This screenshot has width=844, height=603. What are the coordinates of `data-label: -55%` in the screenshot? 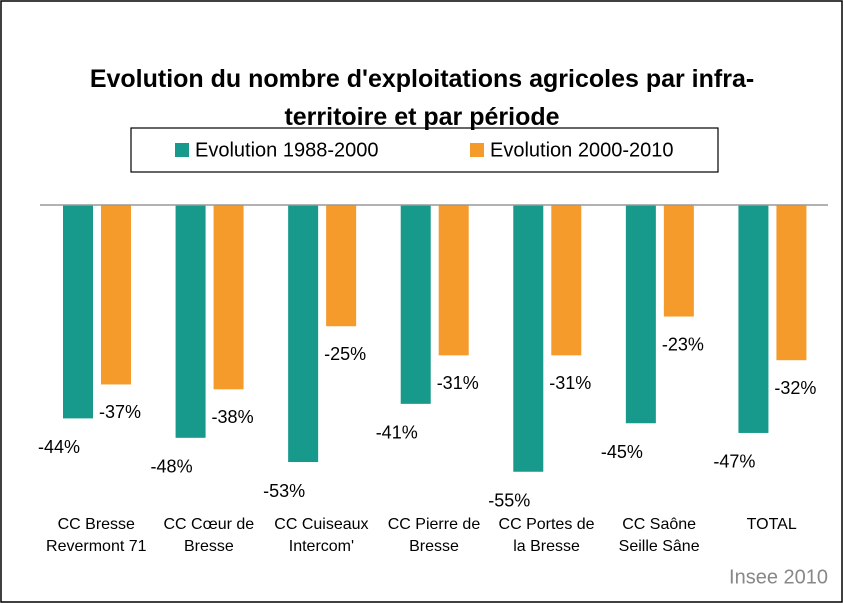 It's located at (509, 501).